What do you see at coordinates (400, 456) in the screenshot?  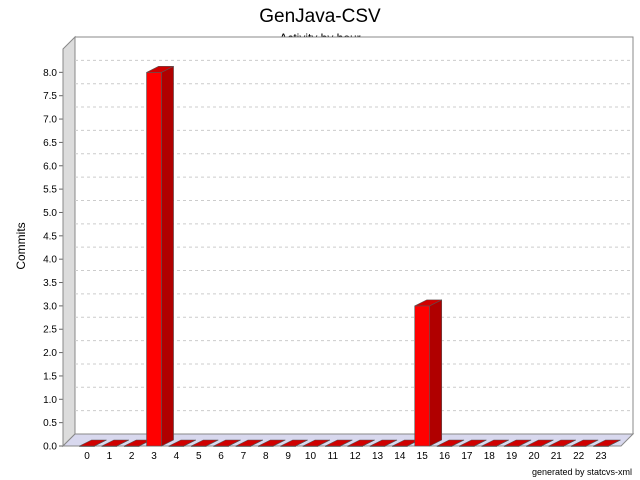 I see `x-tick-label: 14` at bounding box center [400, 456].